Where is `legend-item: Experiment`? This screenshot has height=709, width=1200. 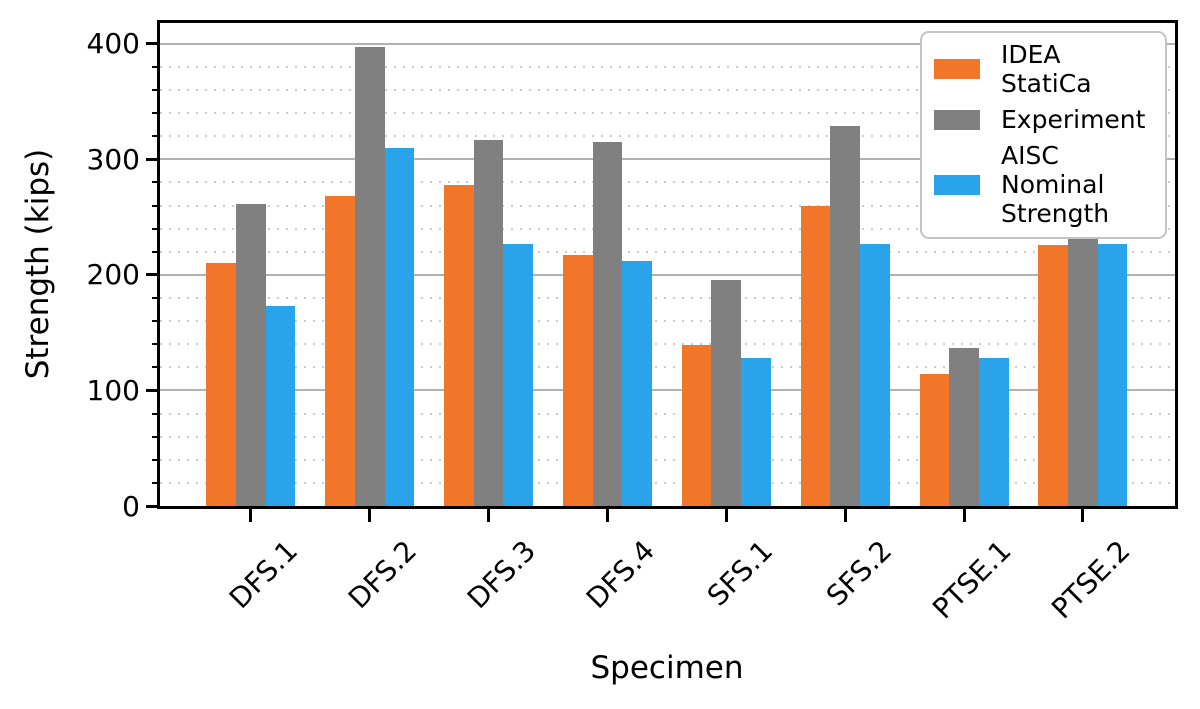 legend-item: Experiment is located at coordinates (1043, 119).